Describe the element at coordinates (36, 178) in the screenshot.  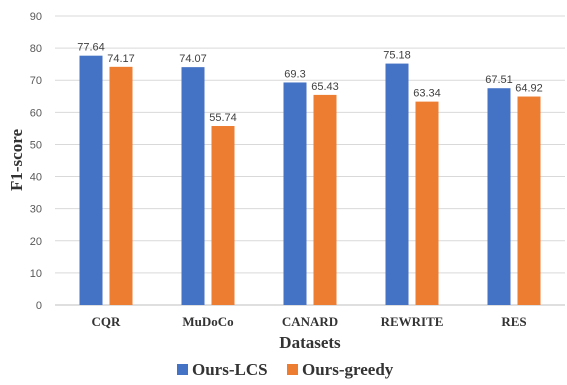
I see `y-tick-label: 40` at that location.